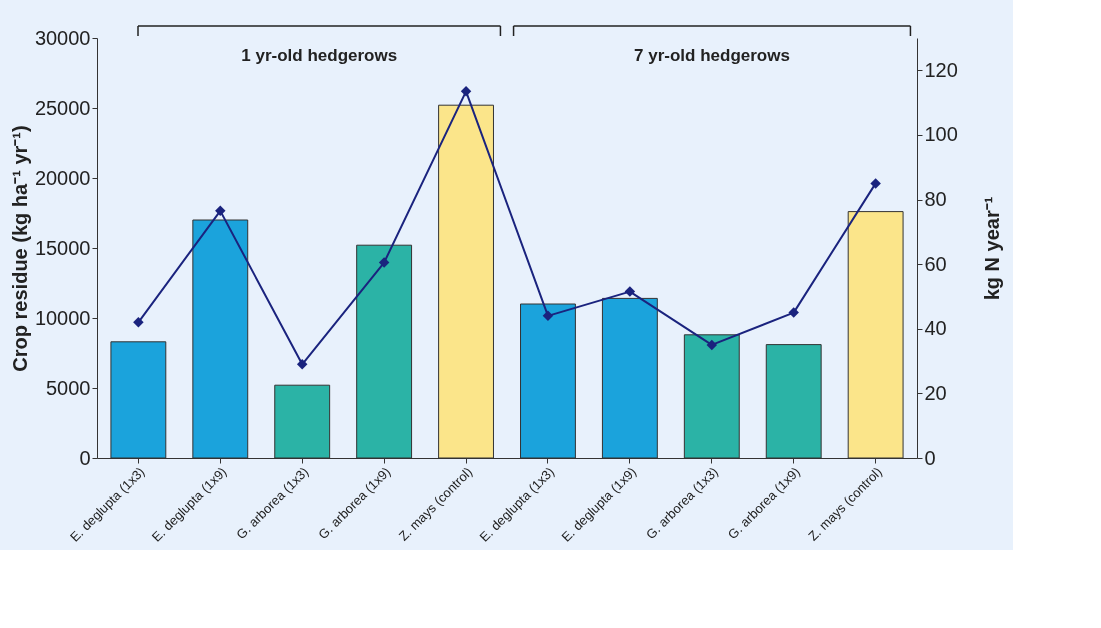 The image size is (1101, 628). I want to click on y2-tick-label: 100, so click(941, 134).